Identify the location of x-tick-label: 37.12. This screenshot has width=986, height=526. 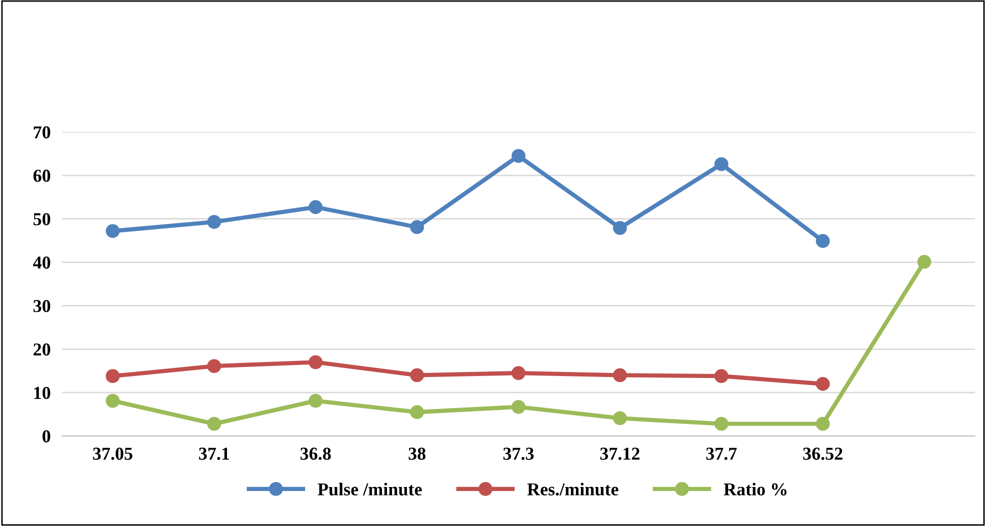
(620, 454).